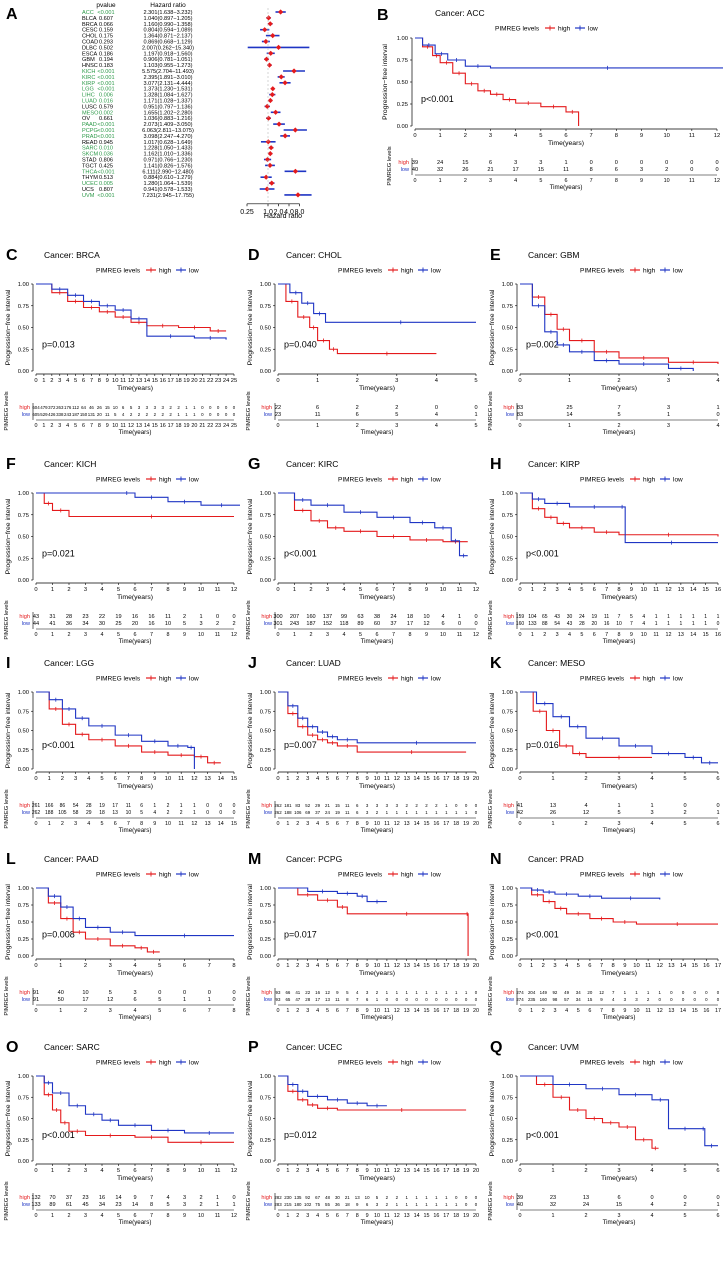  Describe the element at coordinates (317, 812) in the screenshot. I see `risk-count-low: 37` at that location.